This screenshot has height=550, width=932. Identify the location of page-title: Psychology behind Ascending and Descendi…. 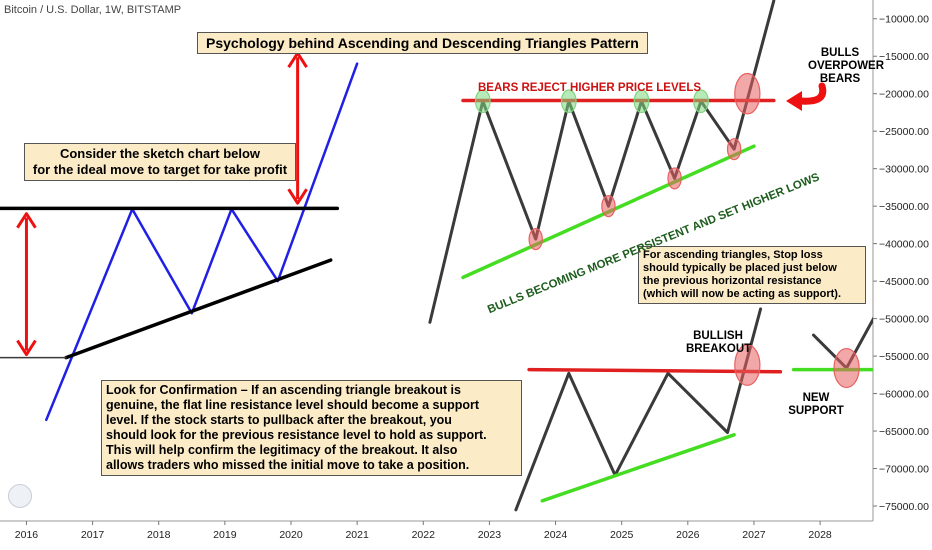
(422, 43).